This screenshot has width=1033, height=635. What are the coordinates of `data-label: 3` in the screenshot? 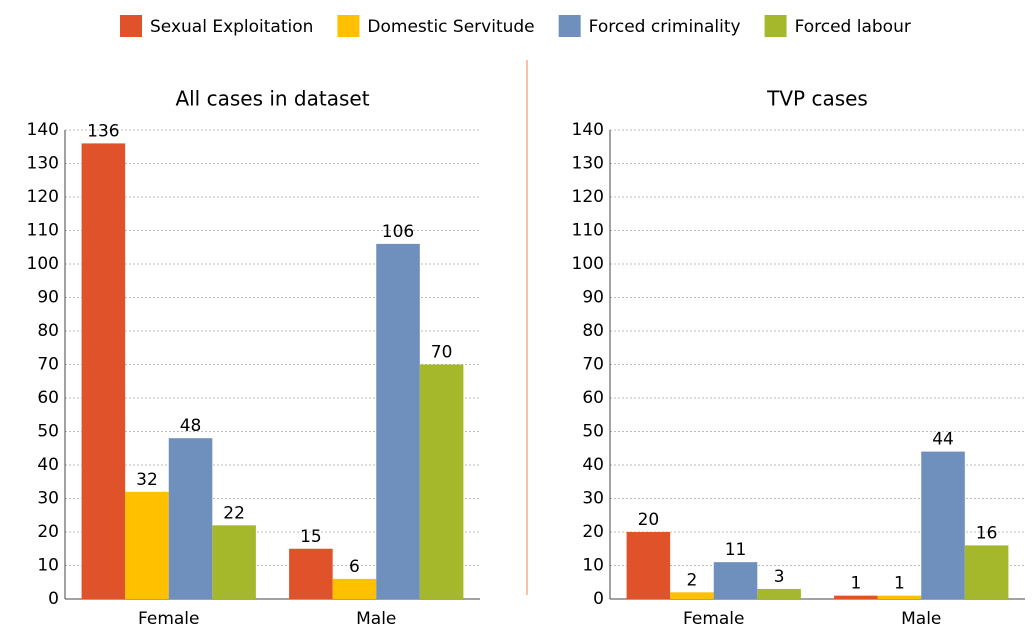 It's located at (779, 577).